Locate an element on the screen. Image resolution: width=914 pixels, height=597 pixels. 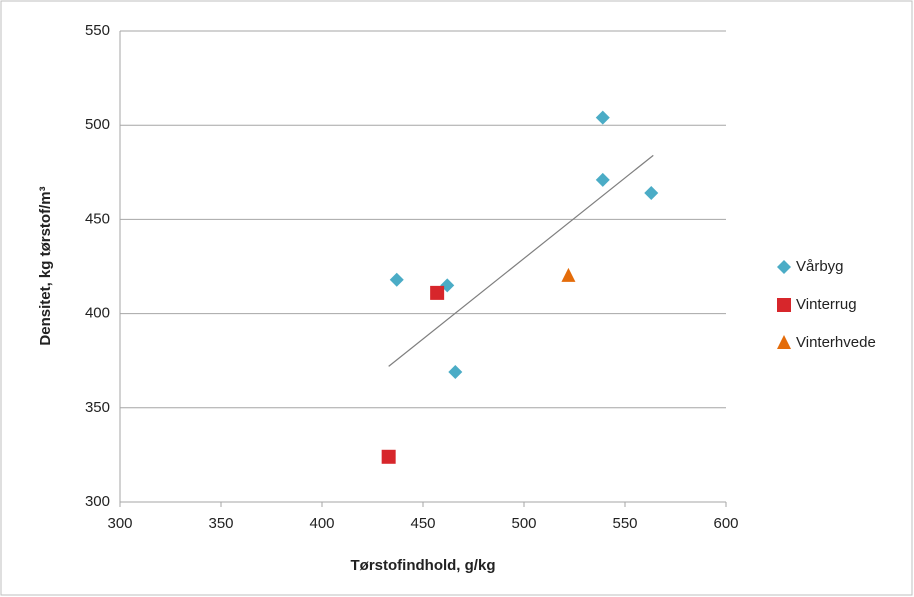
y-tick-label: 450 is located at coordinates (97, 218).